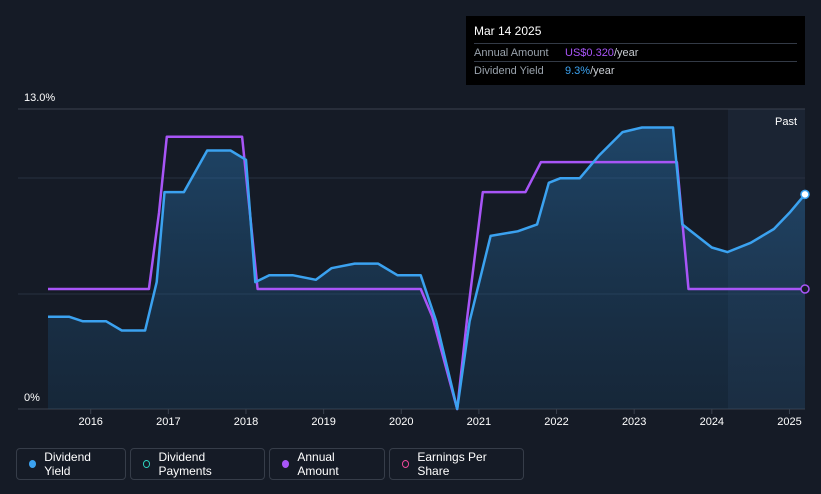 The image size is (821, 494). I want to click on x-tick-label: 2025, so click(789, 422).